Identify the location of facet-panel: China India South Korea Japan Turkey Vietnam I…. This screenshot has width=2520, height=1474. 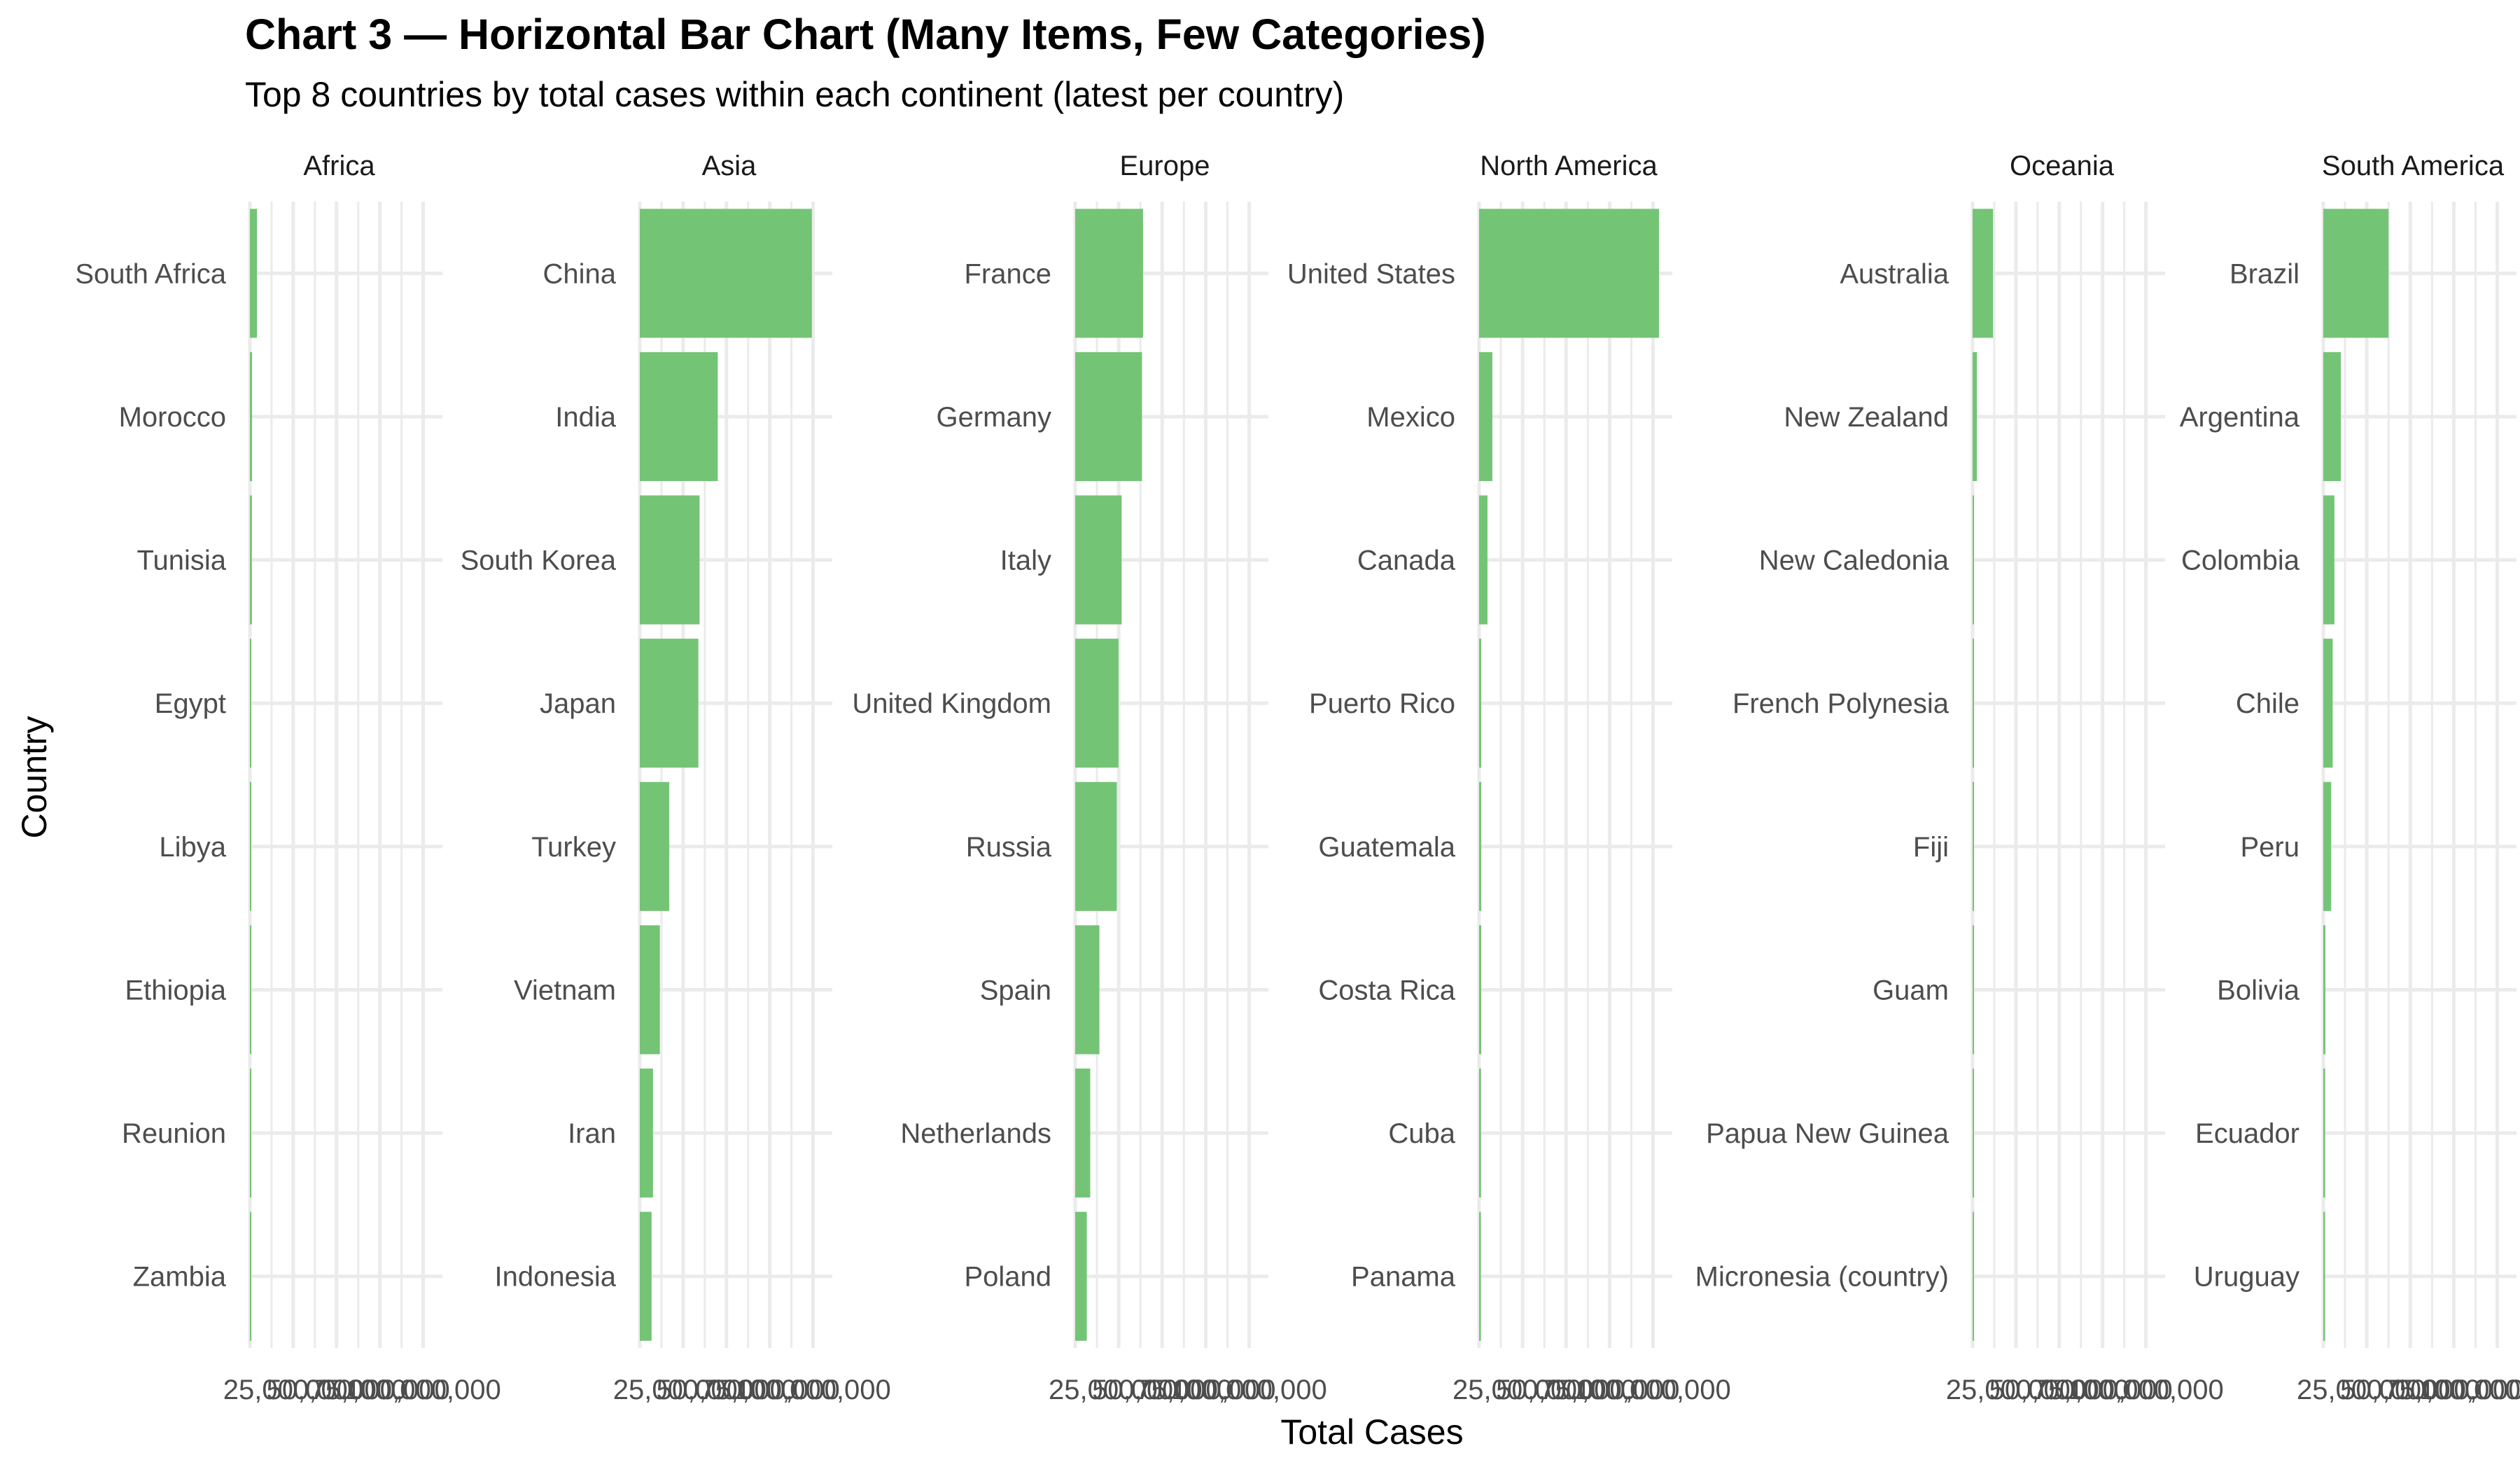
(676, 778).